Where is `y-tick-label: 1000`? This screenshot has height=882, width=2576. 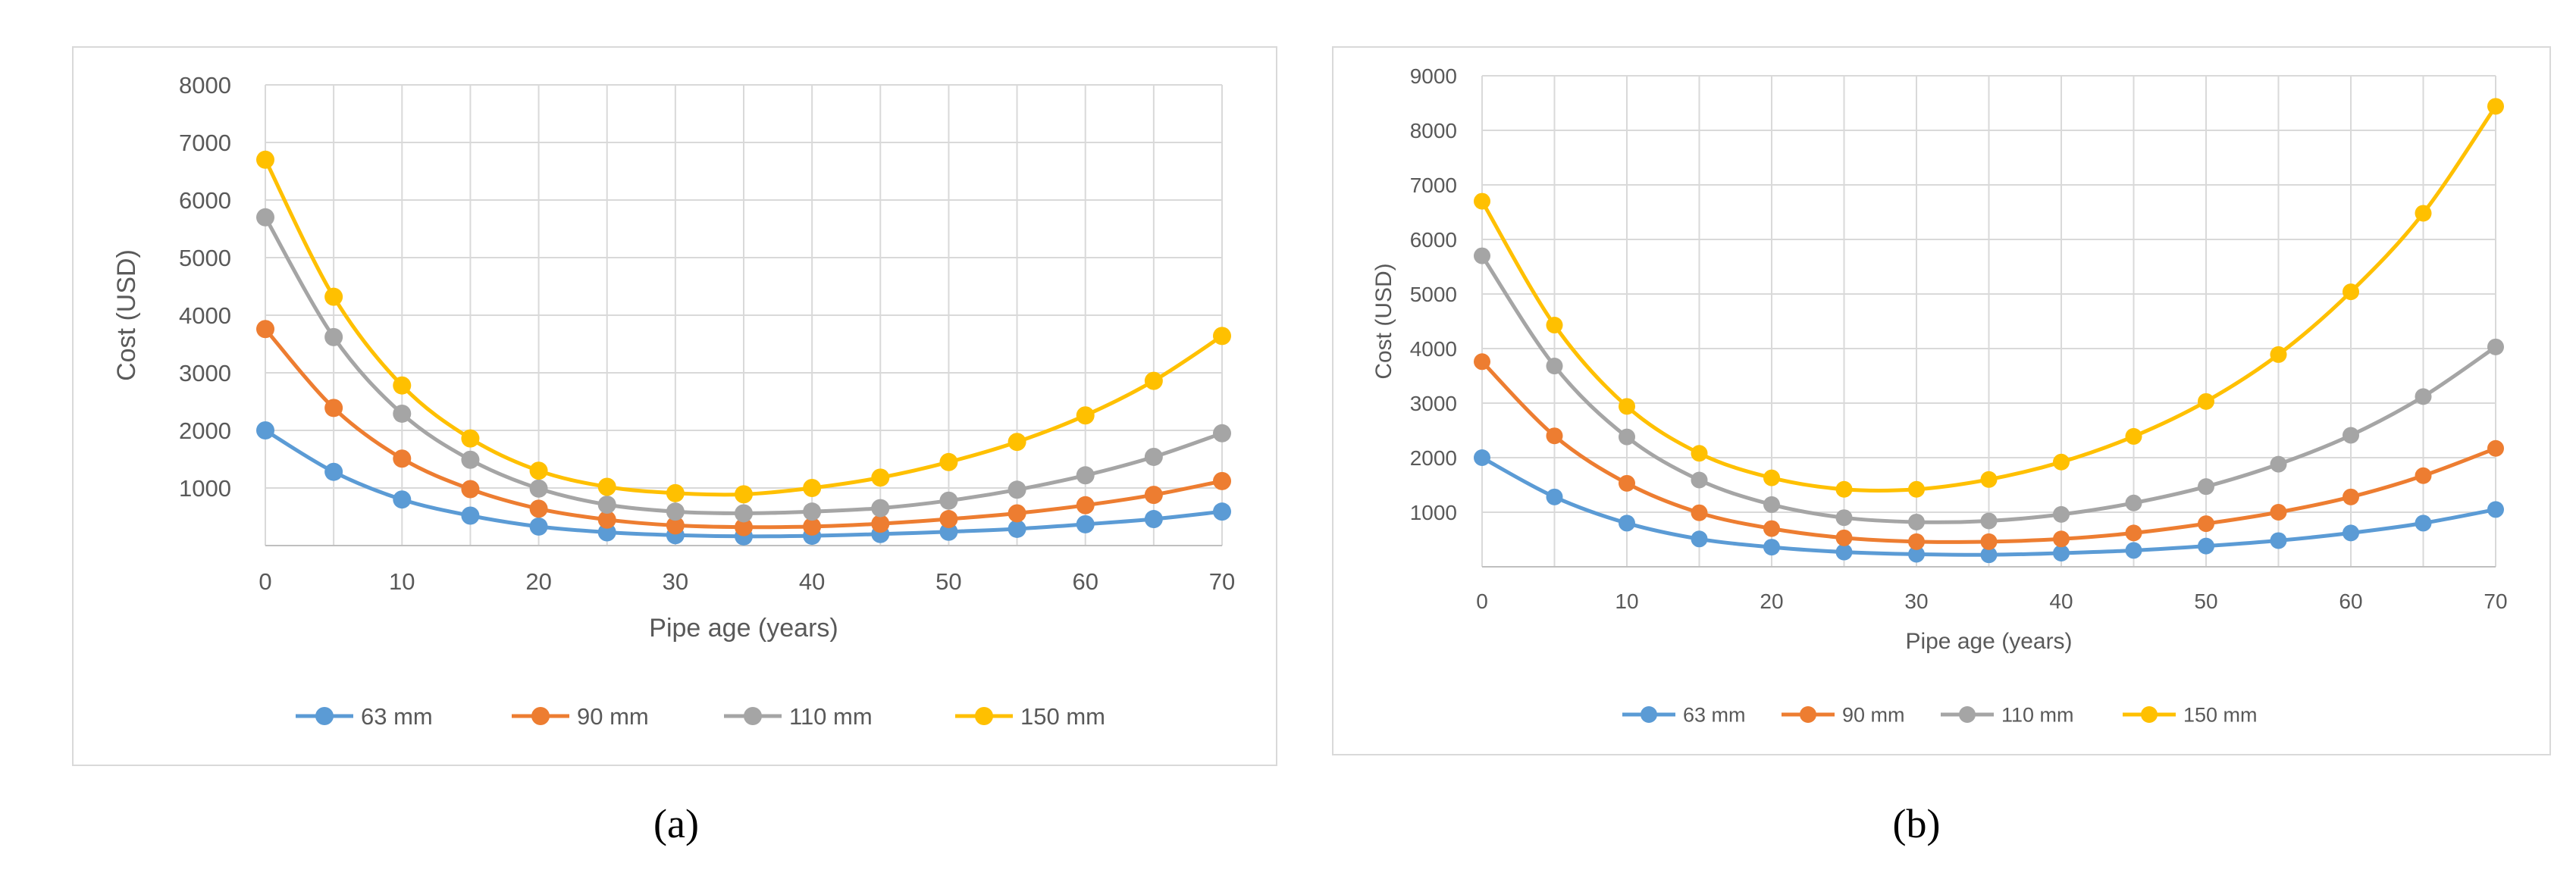
y-tick-label: 1000 is located at coordinates (1434, 512).